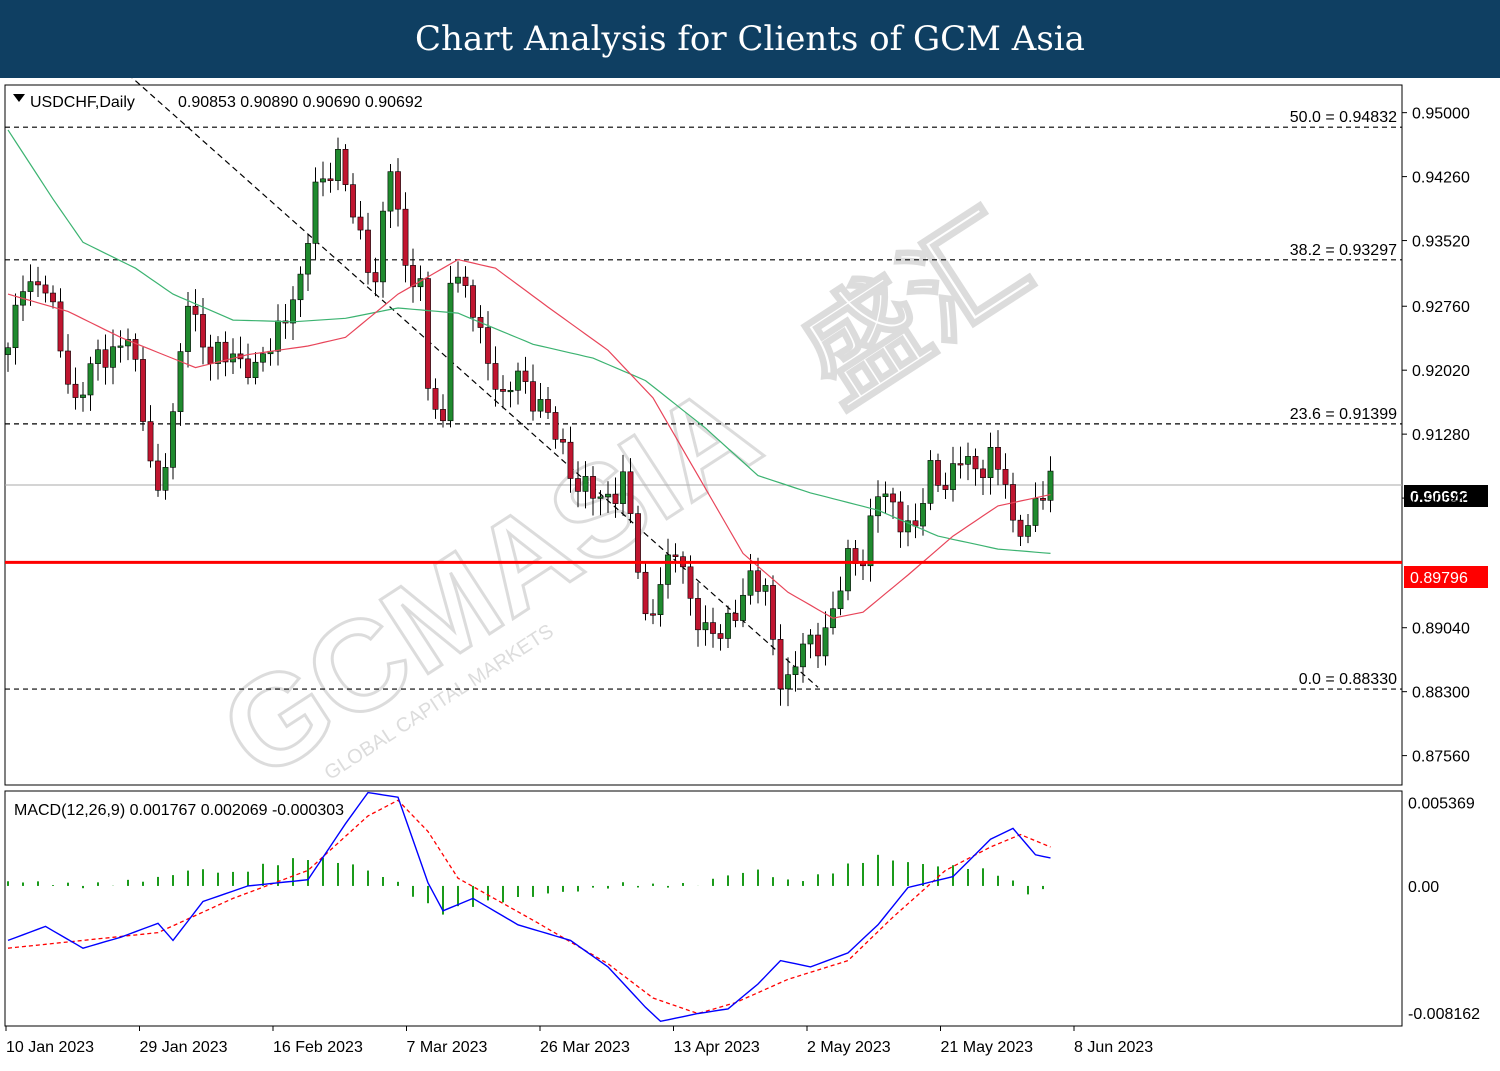  What do you see at coordinates (1343, 414) in the screenshot?
I see `fib-level-label: 23.6 = 0.91399` at bounding box center [1343, 414].